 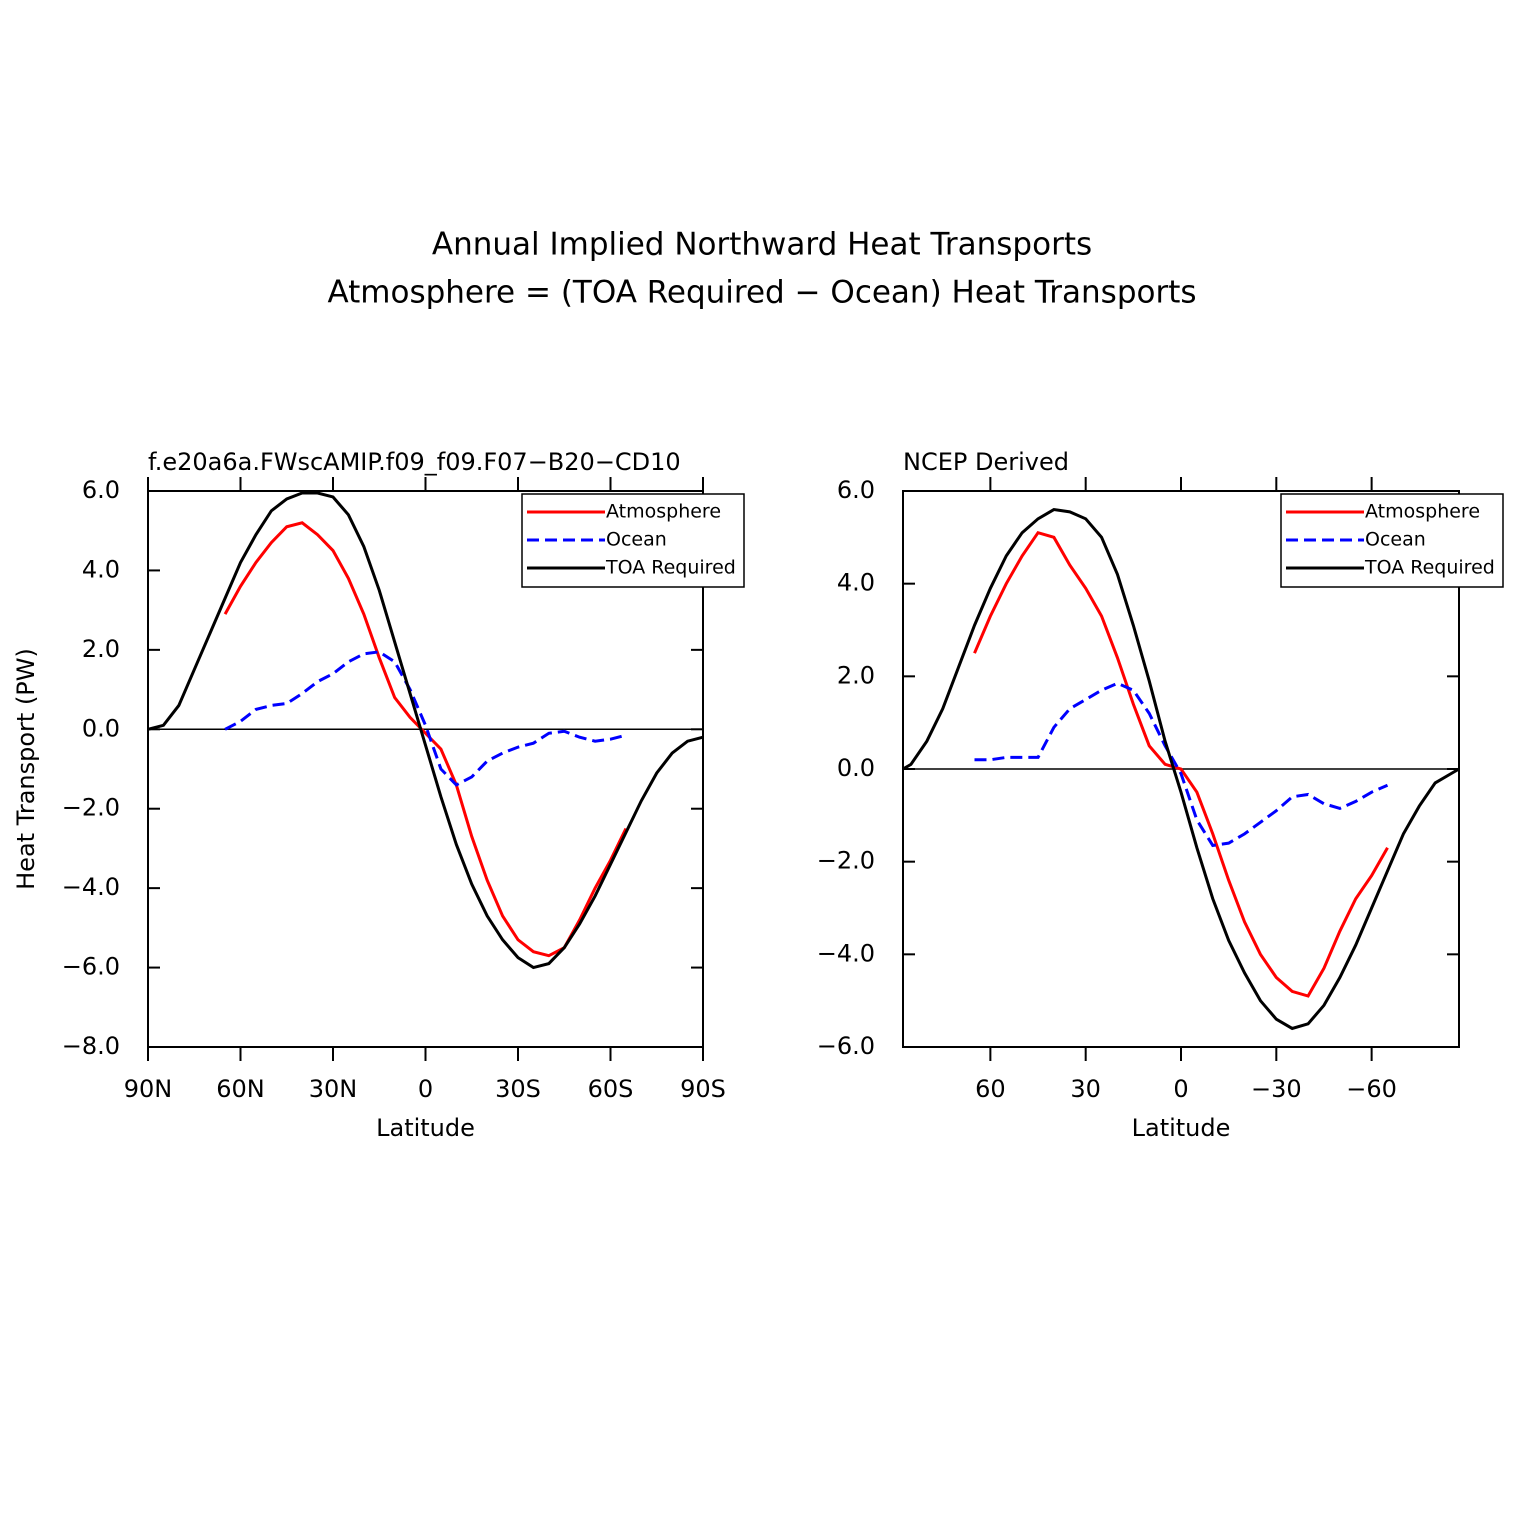 I want to click on panel-title: NCEP Derived, so click(x=986, y=462).